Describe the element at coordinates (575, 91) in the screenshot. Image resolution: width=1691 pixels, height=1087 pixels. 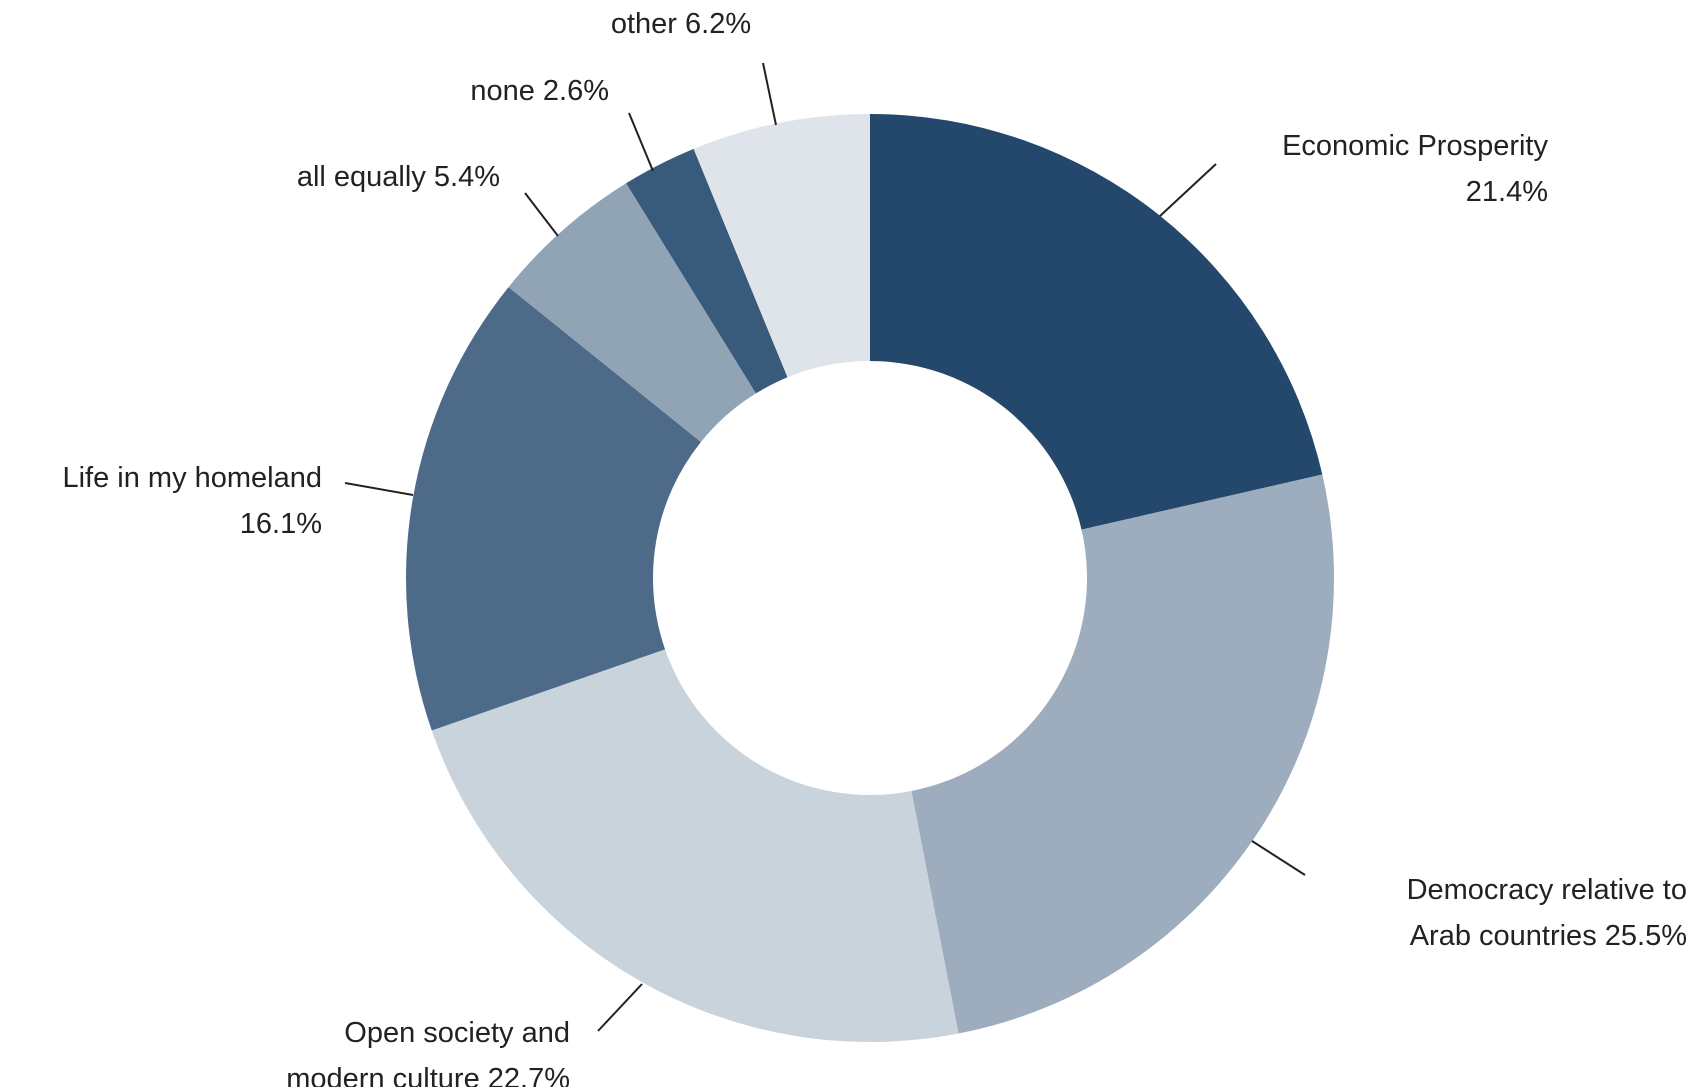
I see `value-label: 2.6%` at that location.